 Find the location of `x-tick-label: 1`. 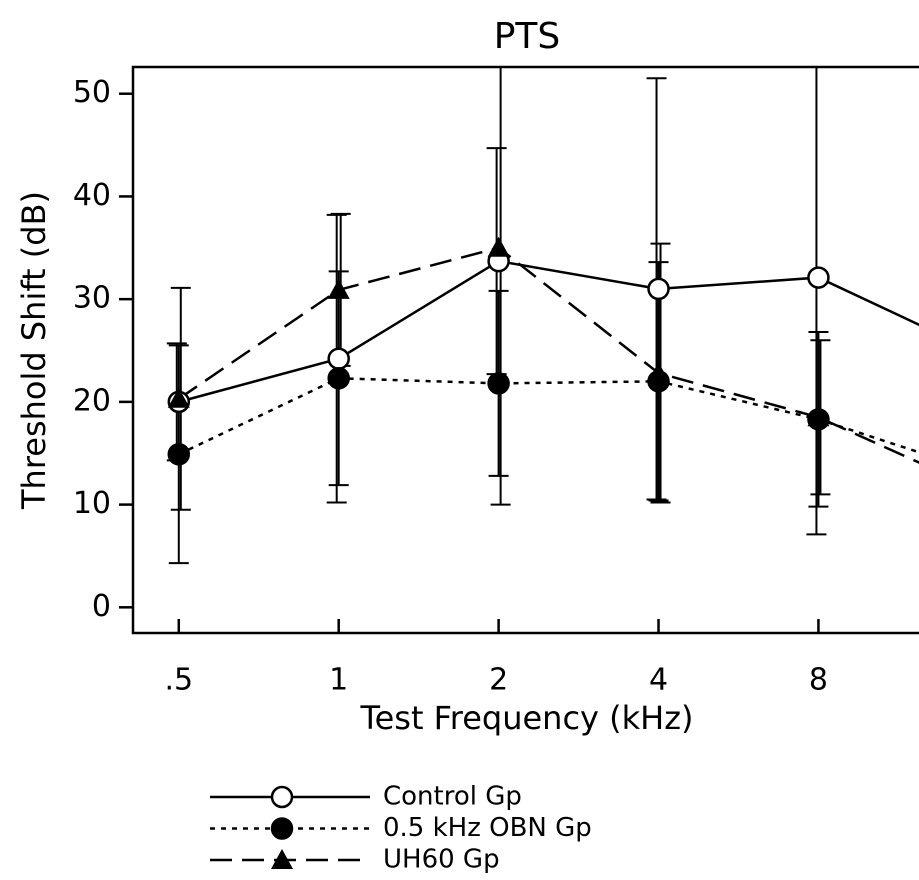

x-tick-label: 1 is located at coordinates (338, 680).